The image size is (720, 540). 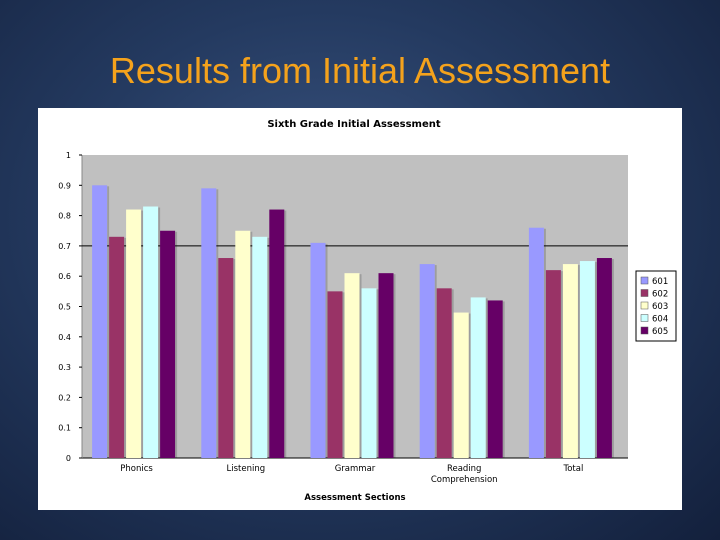 I want to click on category-label: Phonics, so click(x=136, y=469).